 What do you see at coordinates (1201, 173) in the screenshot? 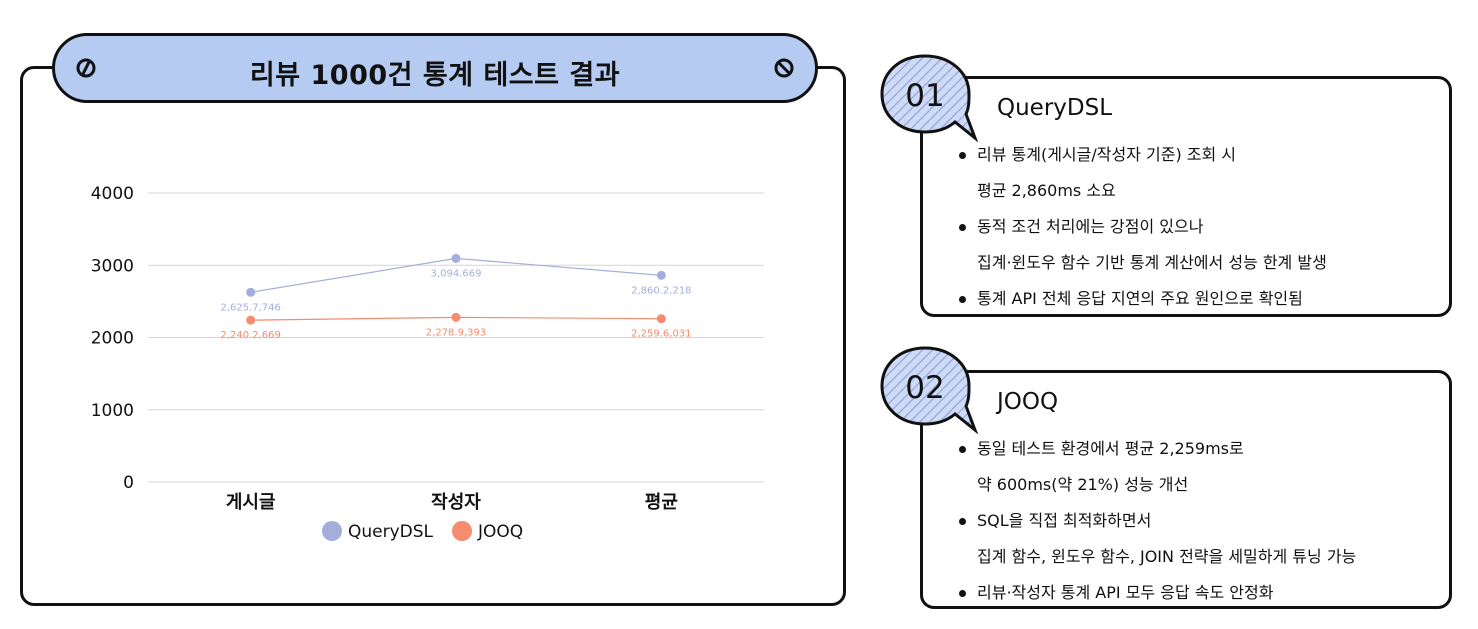
I see `list-item: 리뷰 통계(게시글/작성자 기준) 조회 시 평균 2,860ms 소요` at bounding box center [1201, 173].